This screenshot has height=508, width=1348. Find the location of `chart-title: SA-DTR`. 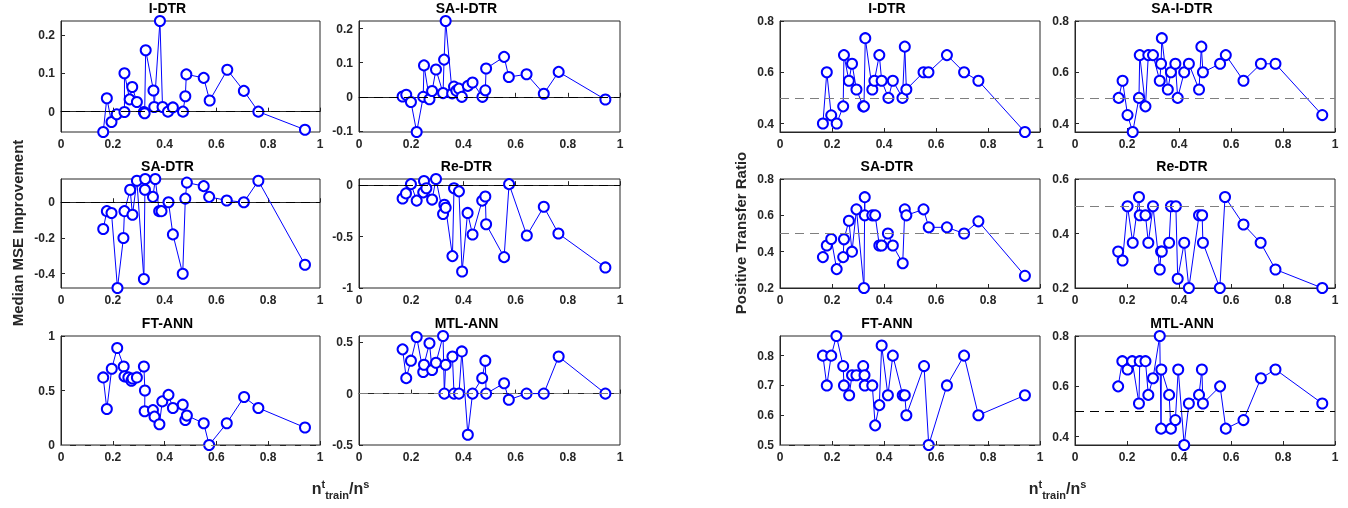

chart-title: SA-DTR is located at coordinates (887, 166).